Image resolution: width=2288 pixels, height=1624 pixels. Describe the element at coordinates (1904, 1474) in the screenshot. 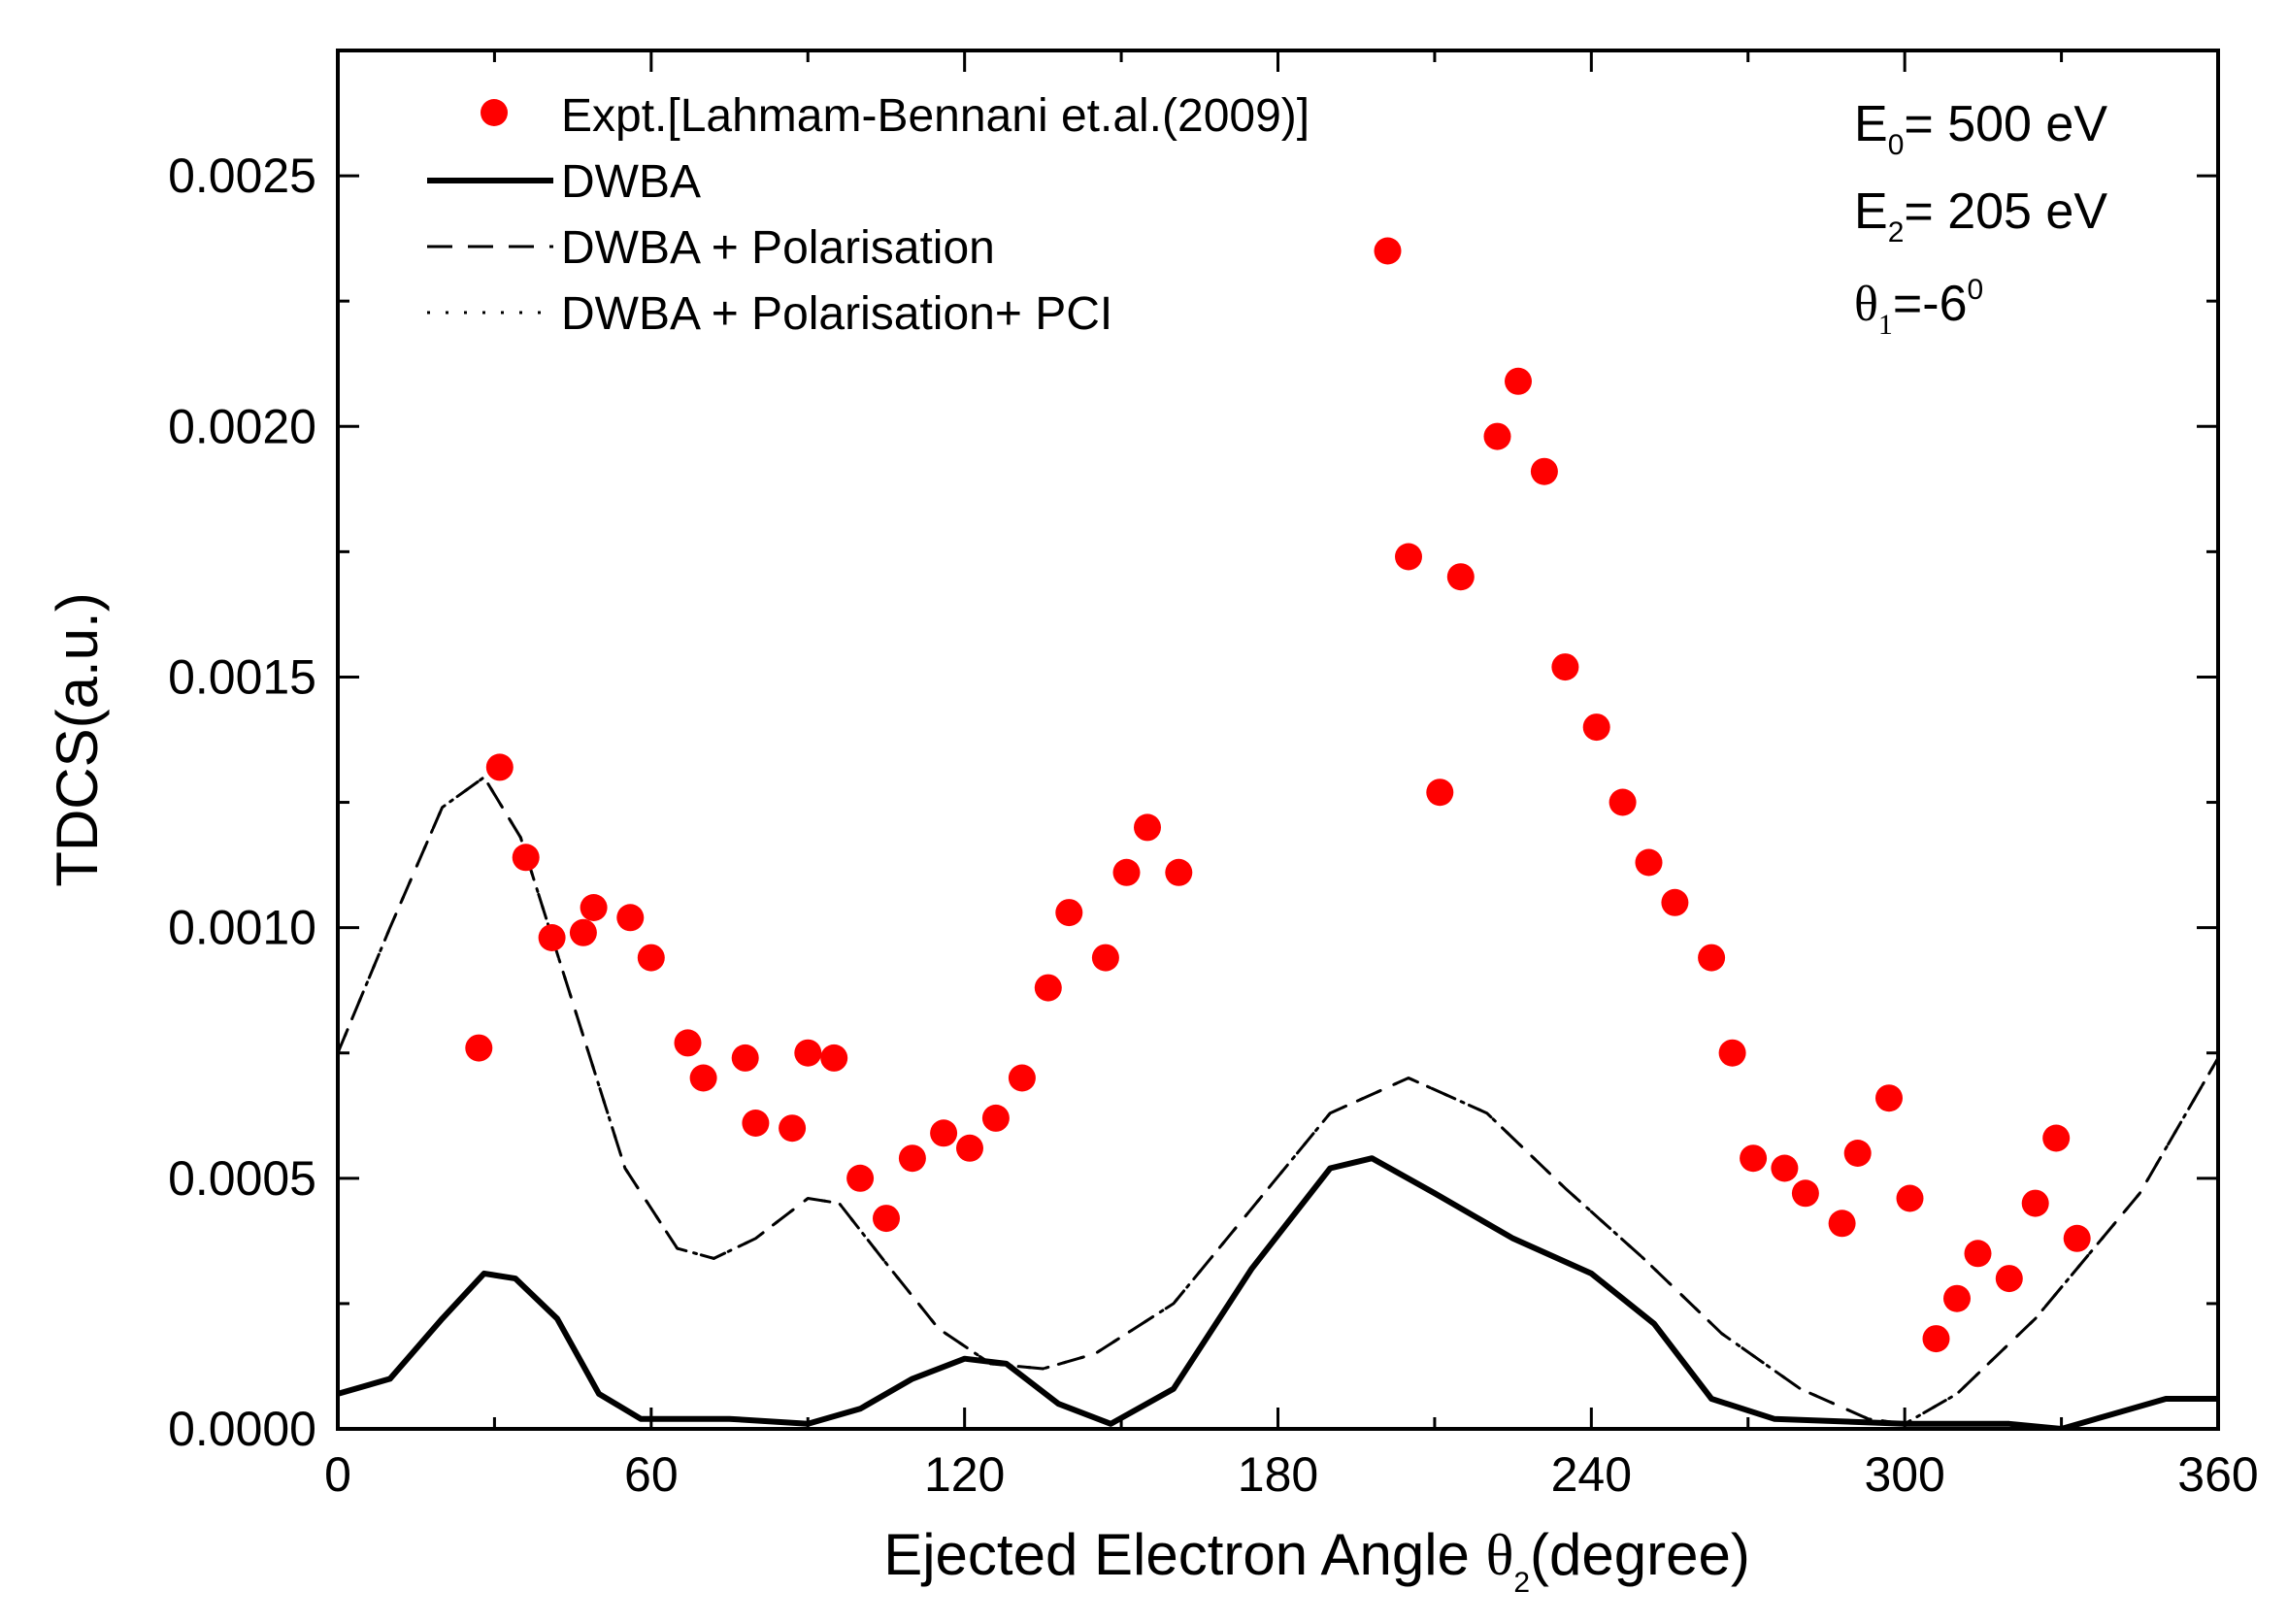

I see `x-tick-label: 300` at that location.